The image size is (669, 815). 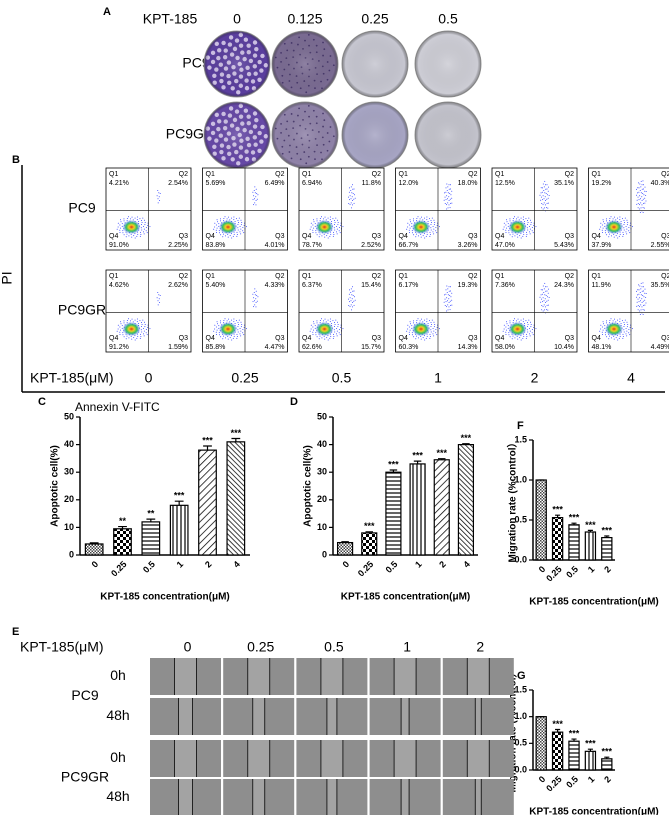 What do you see at coordinates (131, 227) in the screenshot?
I see `event-density` at bounding box center [131, 227].